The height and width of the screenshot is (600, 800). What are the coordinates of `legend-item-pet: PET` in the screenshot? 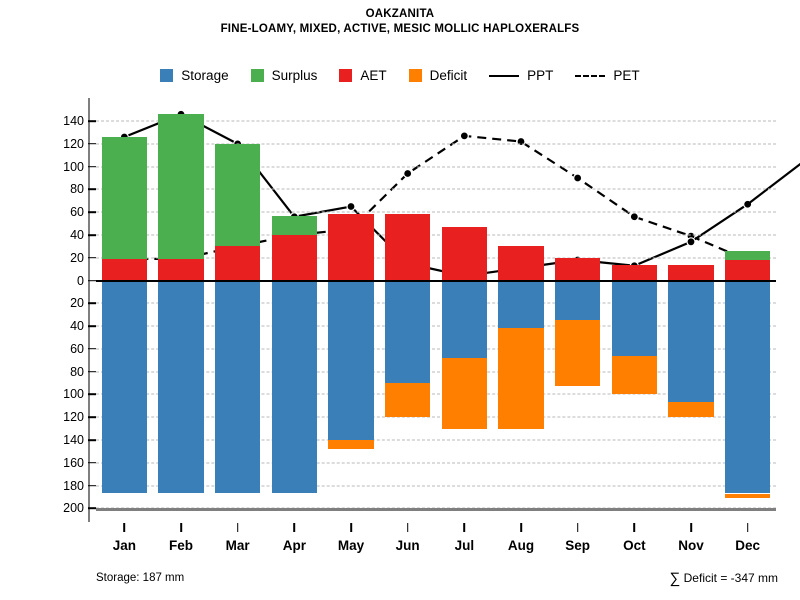 It's located at (607, 75).